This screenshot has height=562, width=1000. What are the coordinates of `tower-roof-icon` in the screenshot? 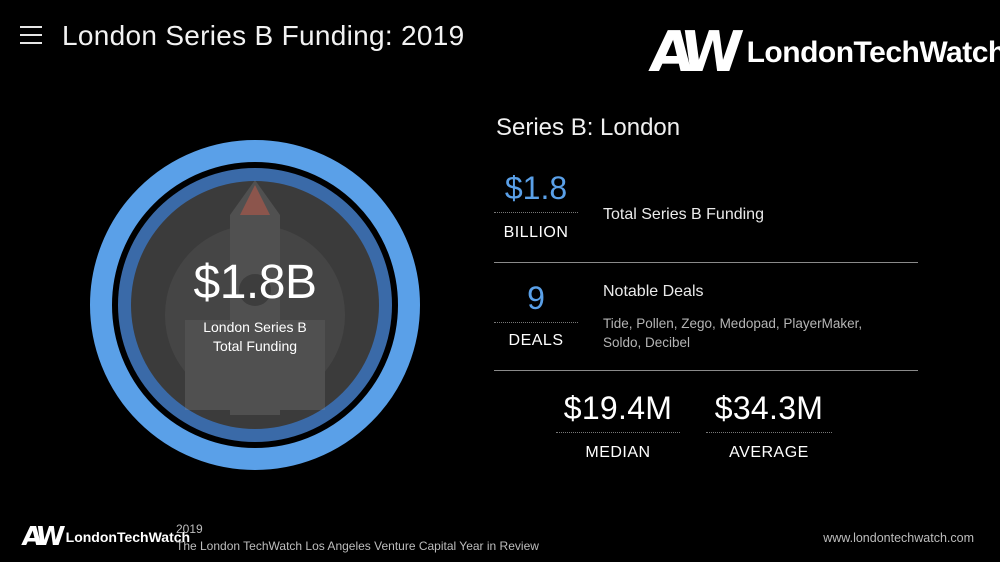 It's located at (255, 200).